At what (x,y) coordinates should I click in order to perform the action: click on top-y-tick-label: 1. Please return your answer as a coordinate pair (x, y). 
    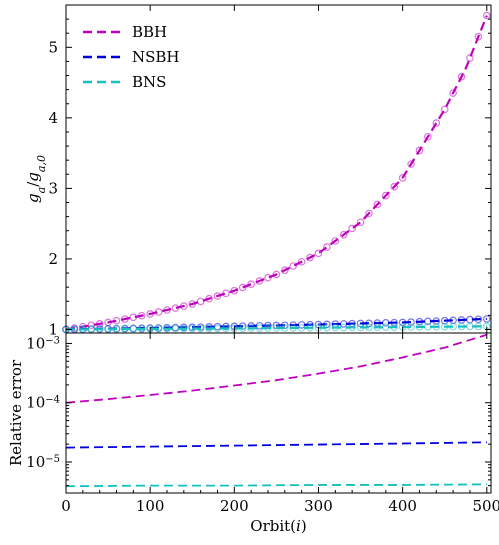
    Looking at the image, I should click on (53, 329).